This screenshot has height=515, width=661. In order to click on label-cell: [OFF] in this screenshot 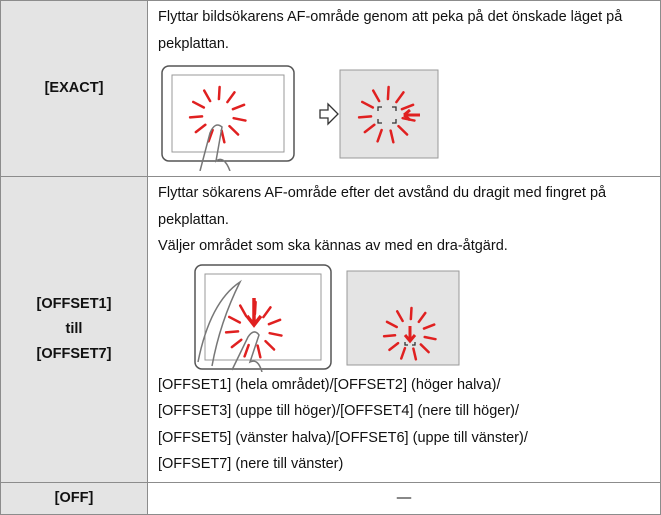, I will do `click(74, 498)`.